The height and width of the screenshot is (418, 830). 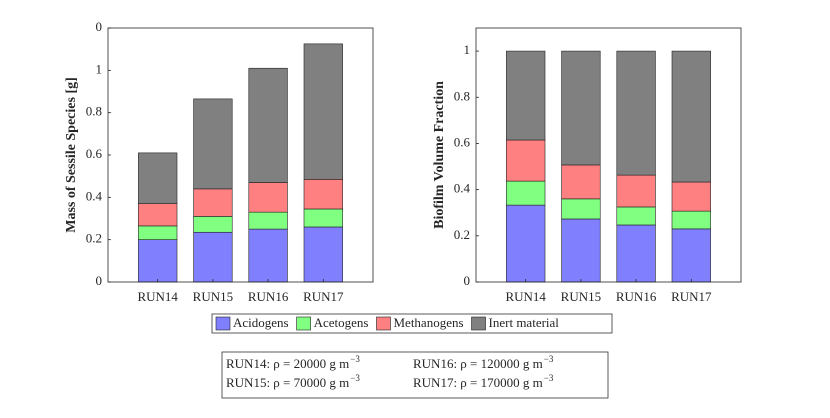 I want to click on legend-label: Methanogens, so click(x=428, y=322).